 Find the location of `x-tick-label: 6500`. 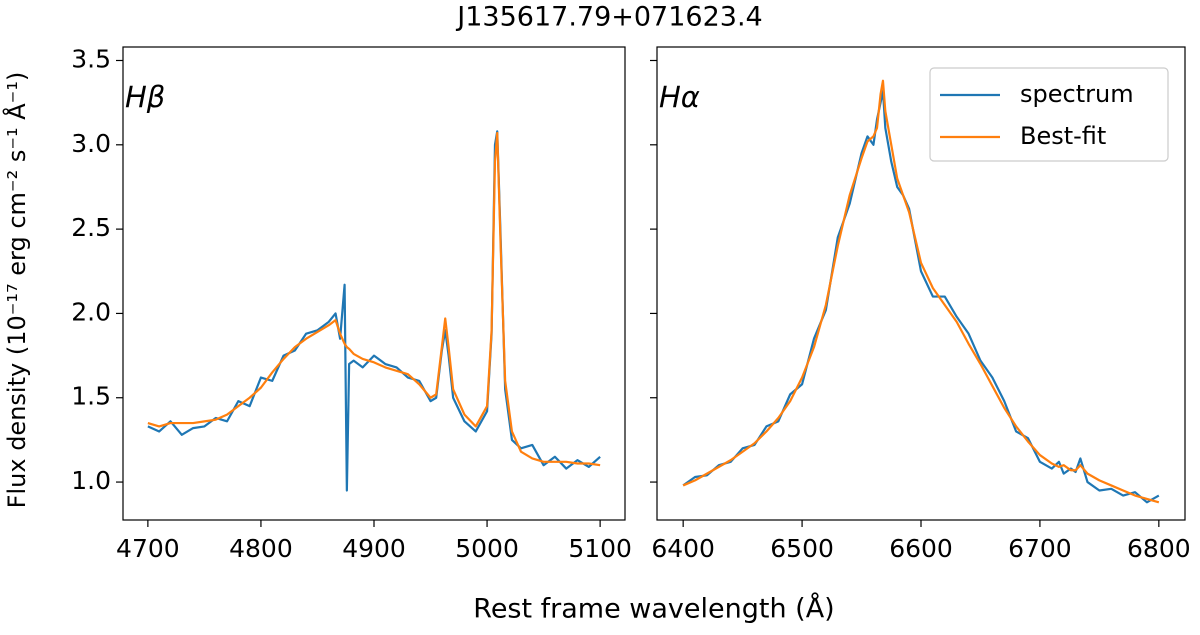

x-tick-label: 6500 is located at coordinates (802, 548).